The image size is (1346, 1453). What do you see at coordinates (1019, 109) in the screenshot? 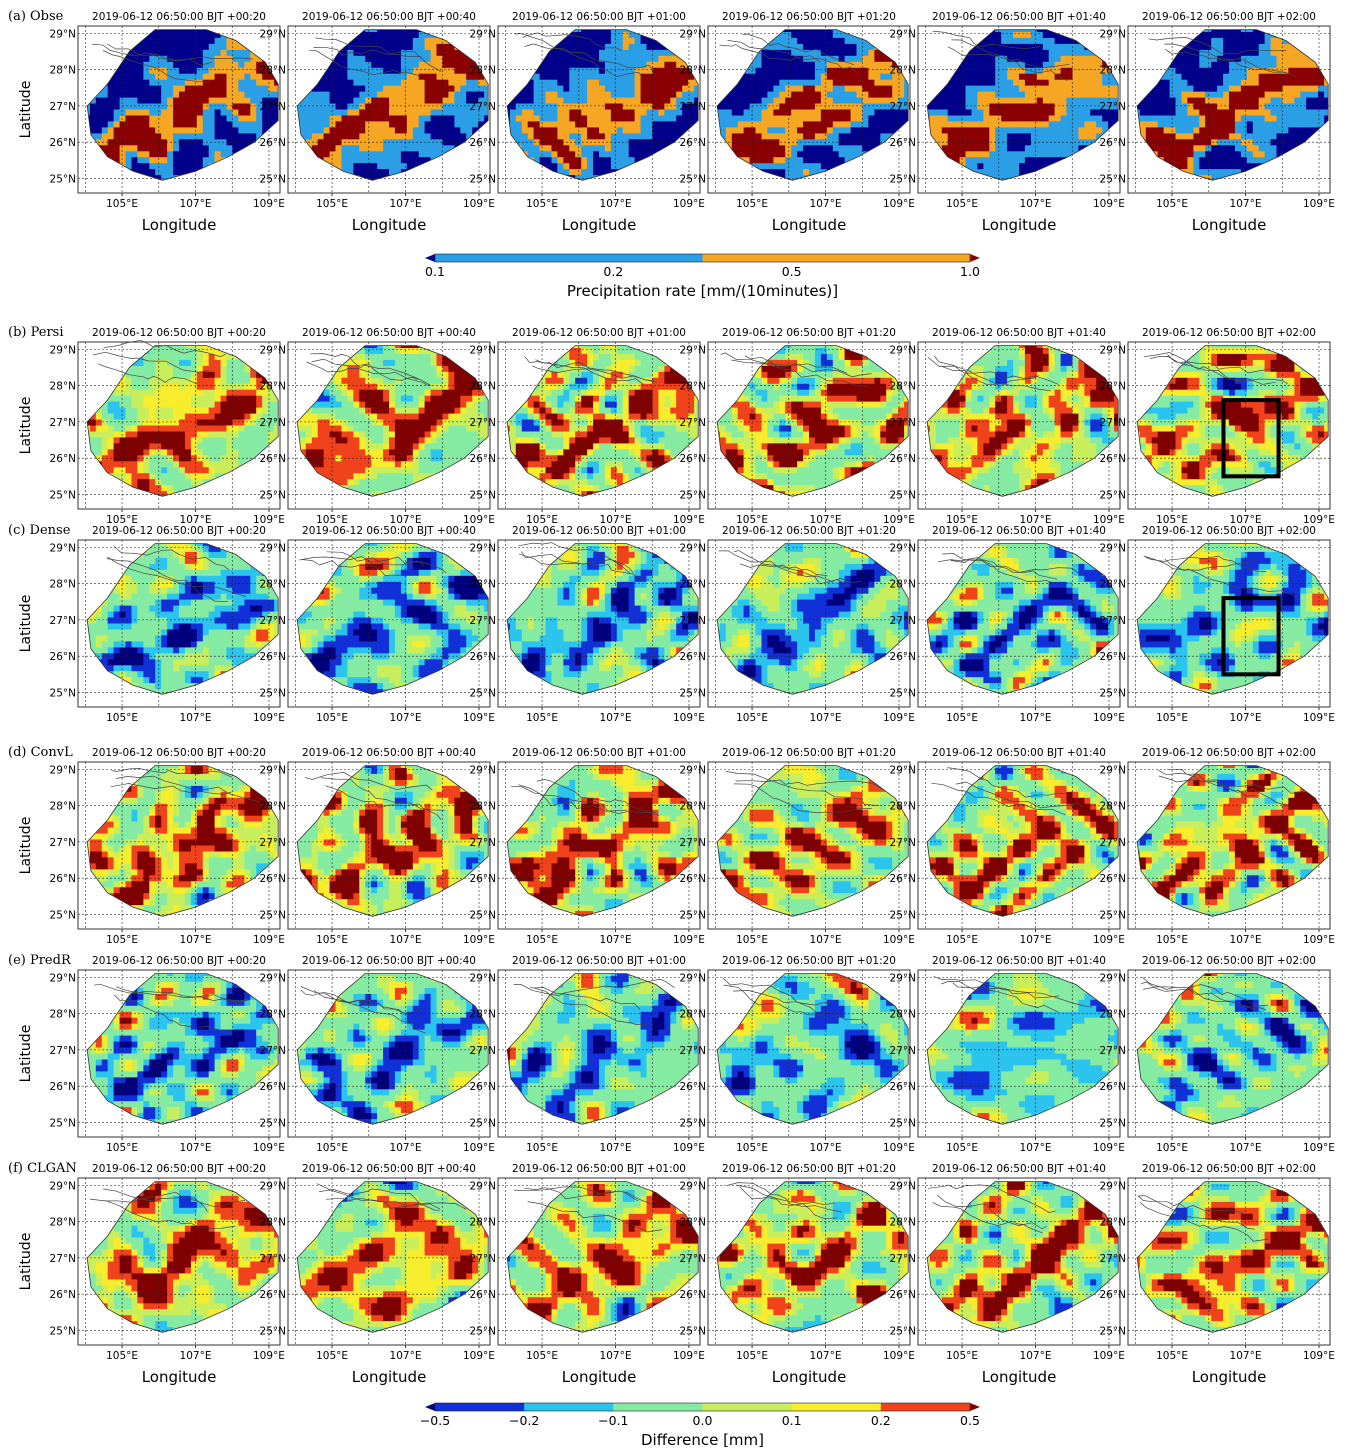
I see `gridlines` at bounding box center [1019, 109].